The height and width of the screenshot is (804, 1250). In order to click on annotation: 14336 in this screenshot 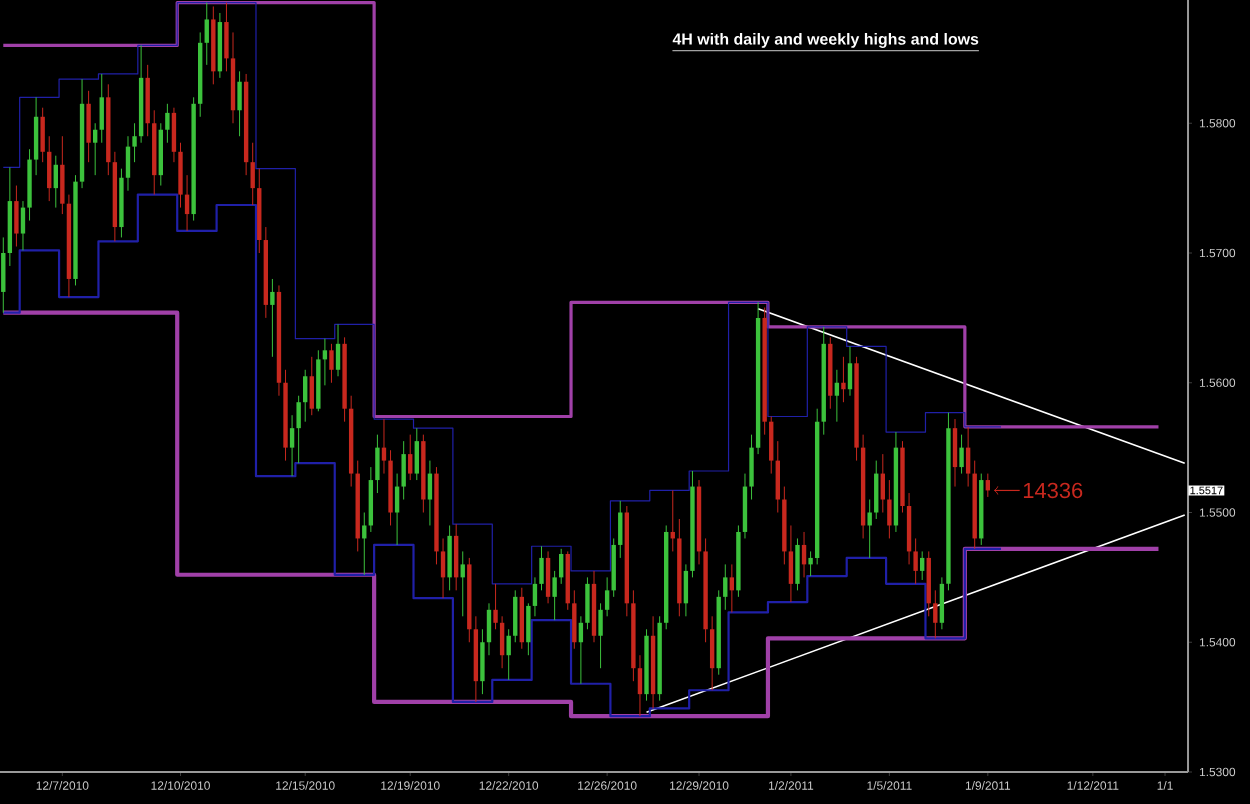, I will do `click(1053, 490)`.